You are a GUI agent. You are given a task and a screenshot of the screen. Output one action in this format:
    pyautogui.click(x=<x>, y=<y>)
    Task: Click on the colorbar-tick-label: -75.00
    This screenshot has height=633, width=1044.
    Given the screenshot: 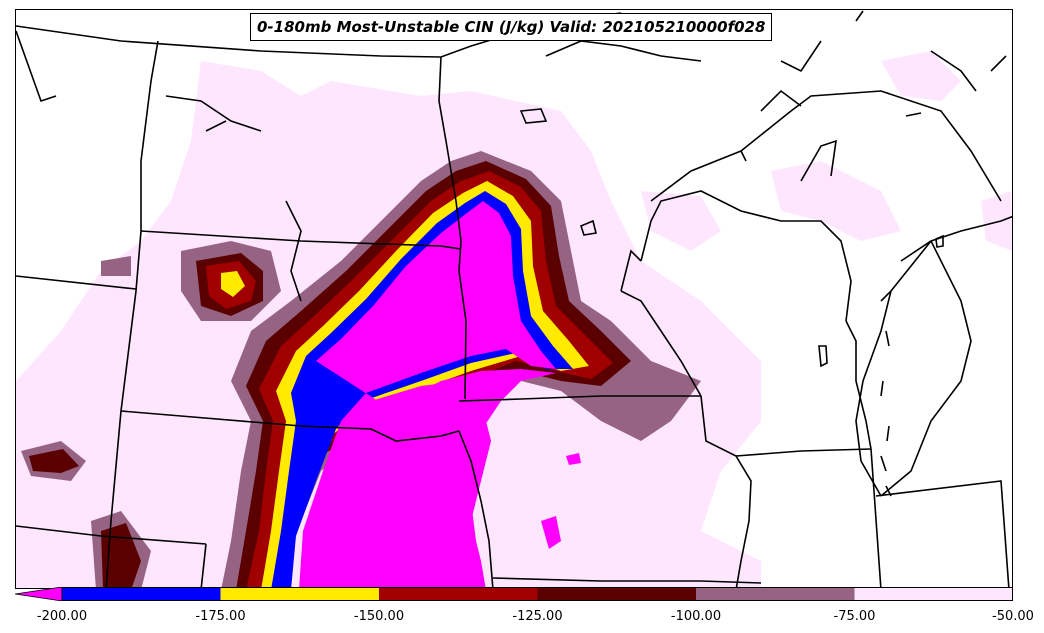 What is the action you would take?
    pyautogui.click(x=854, y=616)
    